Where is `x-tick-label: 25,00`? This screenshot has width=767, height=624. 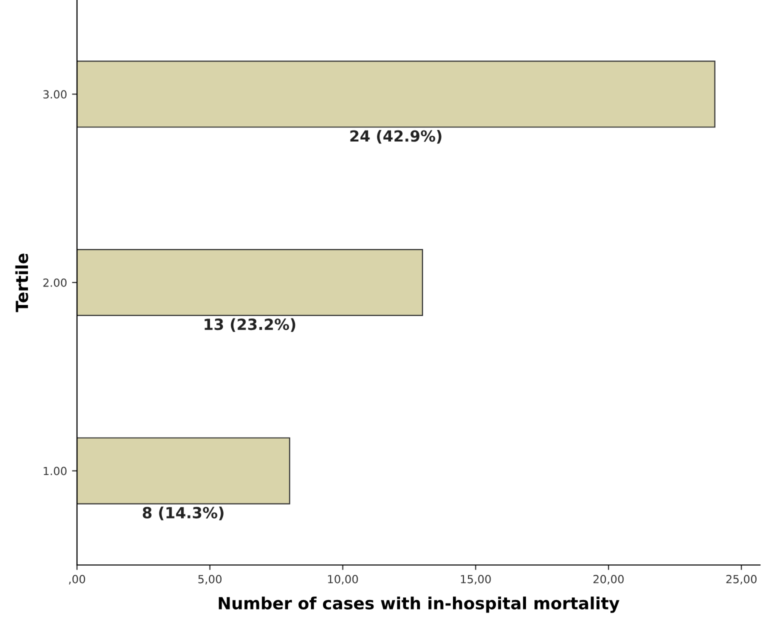 x-tick-label: 25,00 is located at coordinates (741, 579).